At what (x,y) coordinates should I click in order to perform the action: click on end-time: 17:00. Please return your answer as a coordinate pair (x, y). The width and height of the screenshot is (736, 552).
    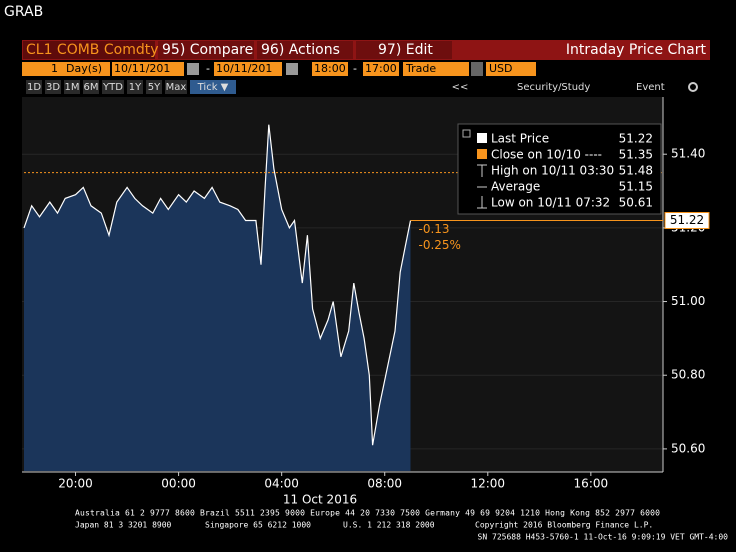
    Looking at the image, I should click on (381, 68).